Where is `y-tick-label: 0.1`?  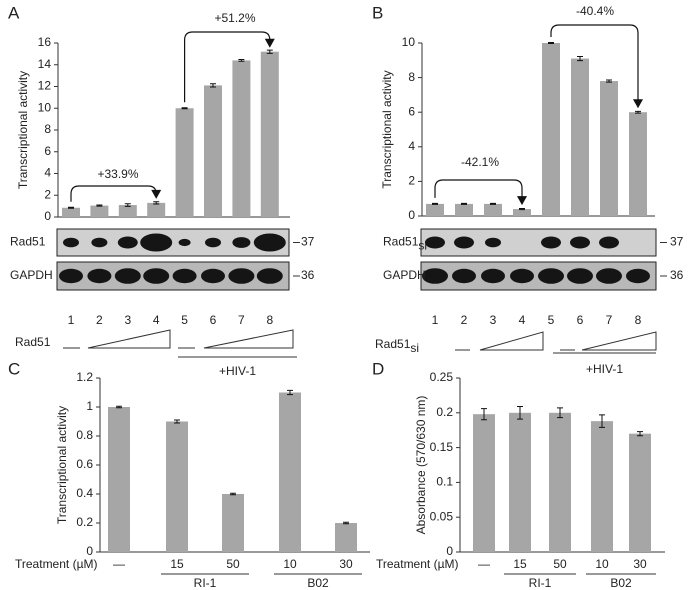 y-tick-label: 0.1 is located at coordinates (444, 482).